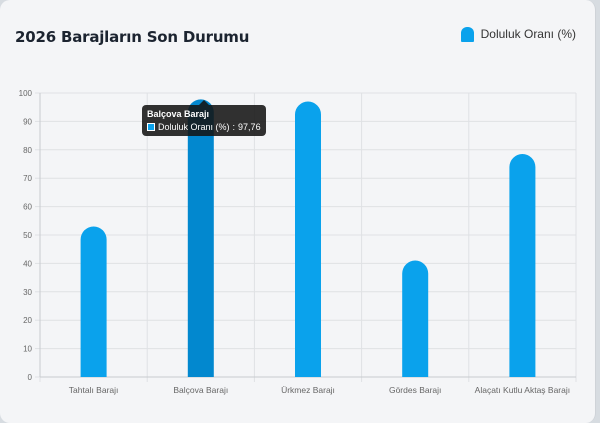  Describe the element at coordinates (204, 102) in the screenshot. I see `tooltip-arrow` at that location.